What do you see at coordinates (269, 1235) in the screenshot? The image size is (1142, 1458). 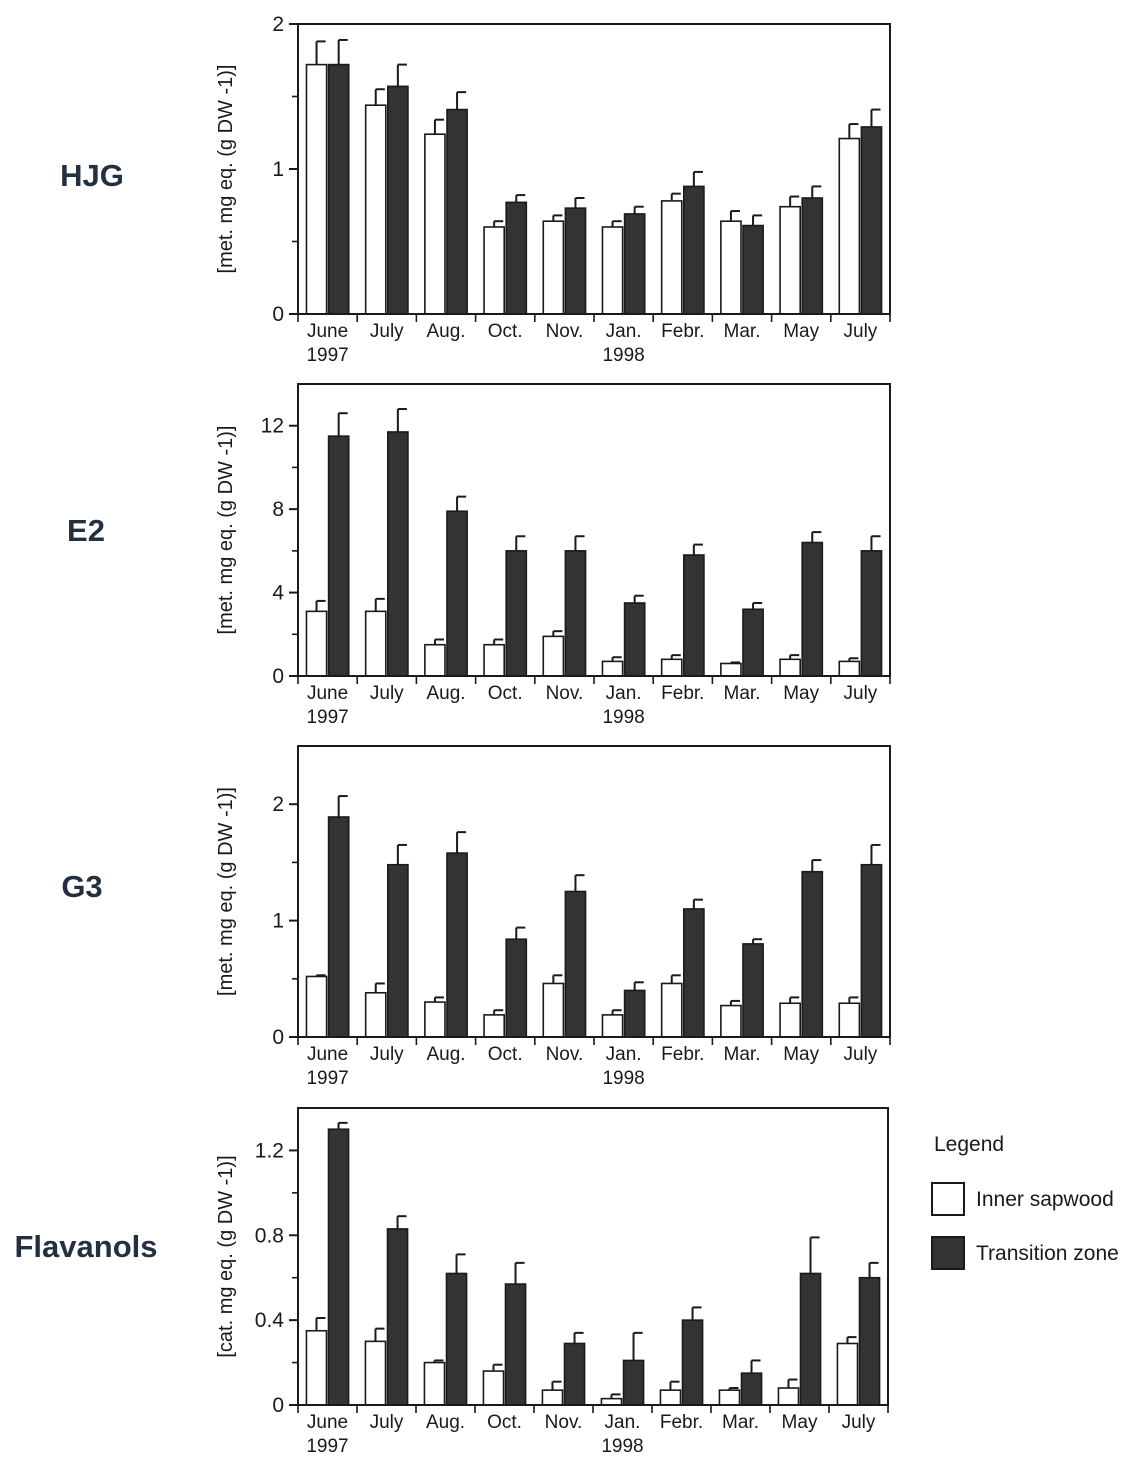 I see `y-tick-label: 0.8` at bounding box center [269, 1235].